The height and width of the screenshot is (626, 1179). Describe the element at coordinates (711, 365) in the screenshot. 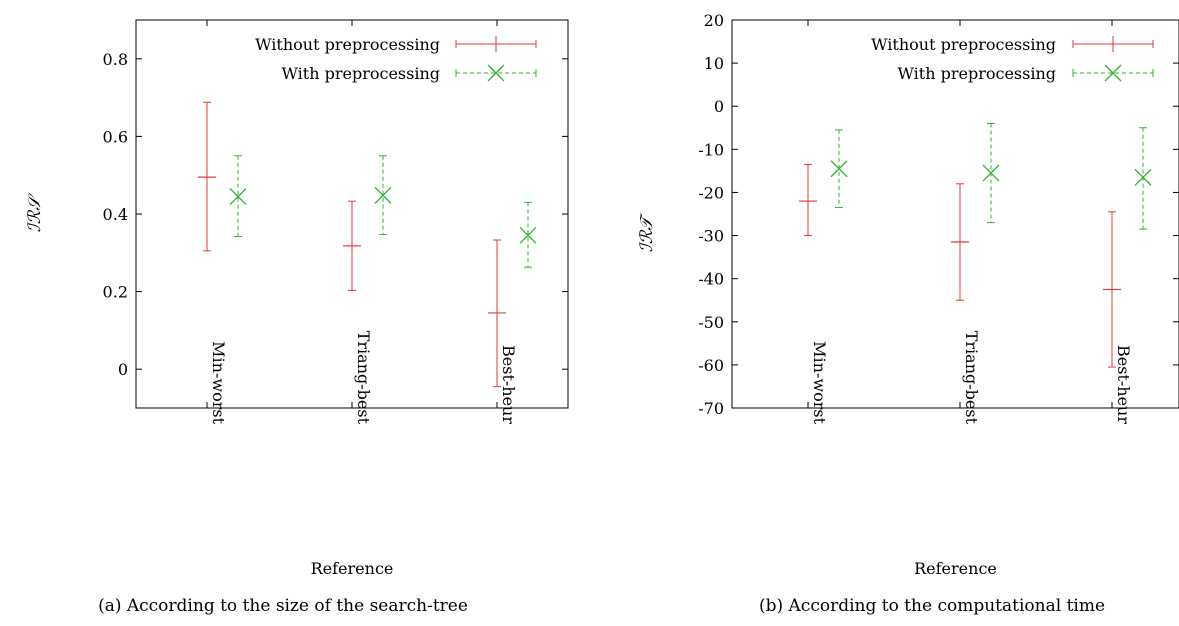

I see `y-tick-label: -60` at that location.